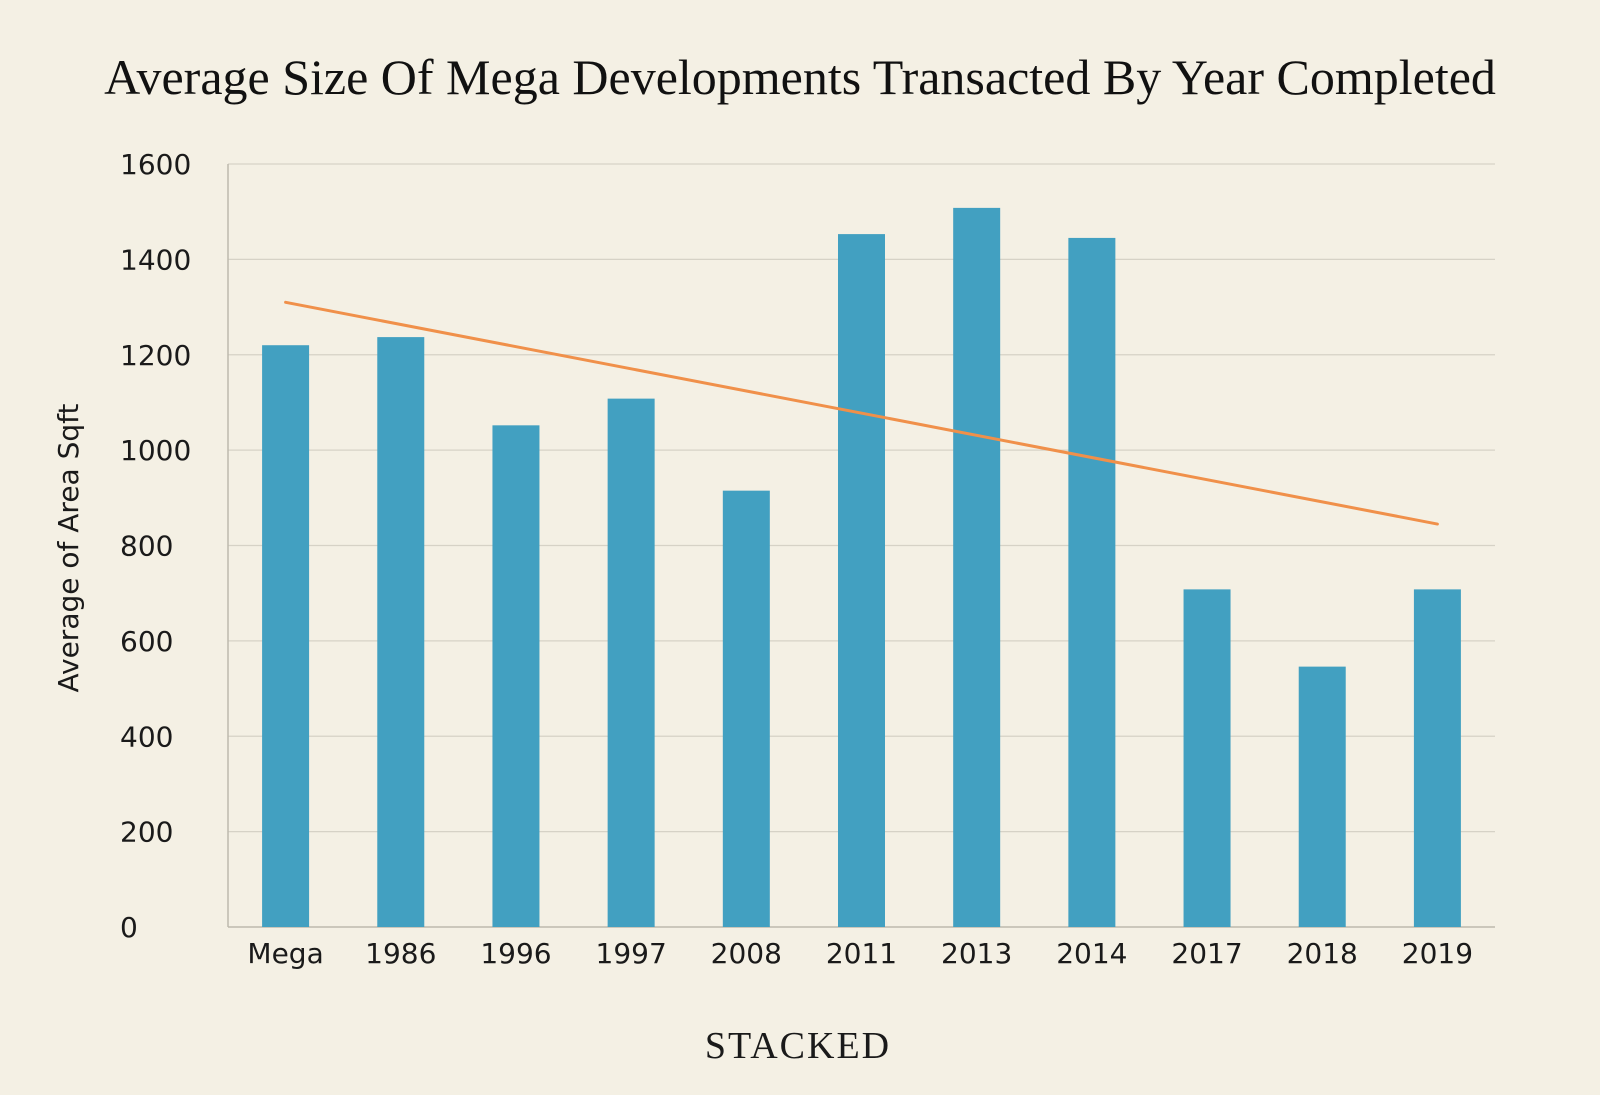 The image size is (1600, 1095). Describe the element at coordinates (515, 953) in the screenshot. I see `x-tick-label: 1996` at that location.